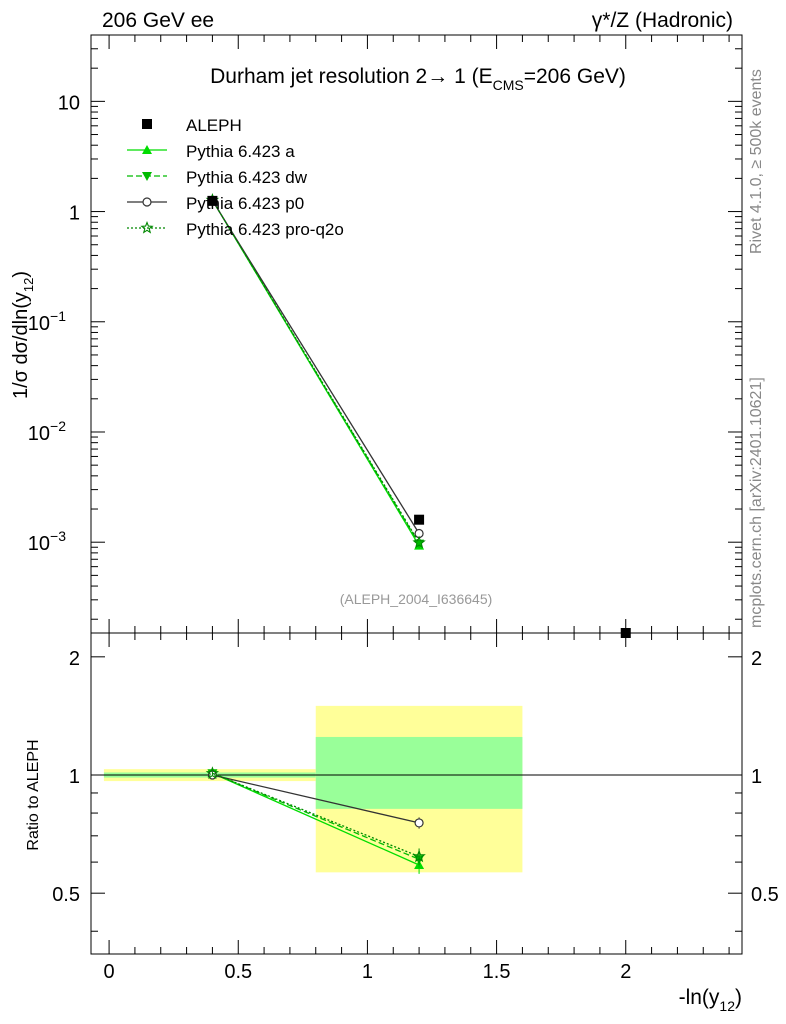 The height and width of the screenshot is (1024, 786). I want to click on ratio-y-axis-label: Ratio to ALEPH, so click(33, 794).